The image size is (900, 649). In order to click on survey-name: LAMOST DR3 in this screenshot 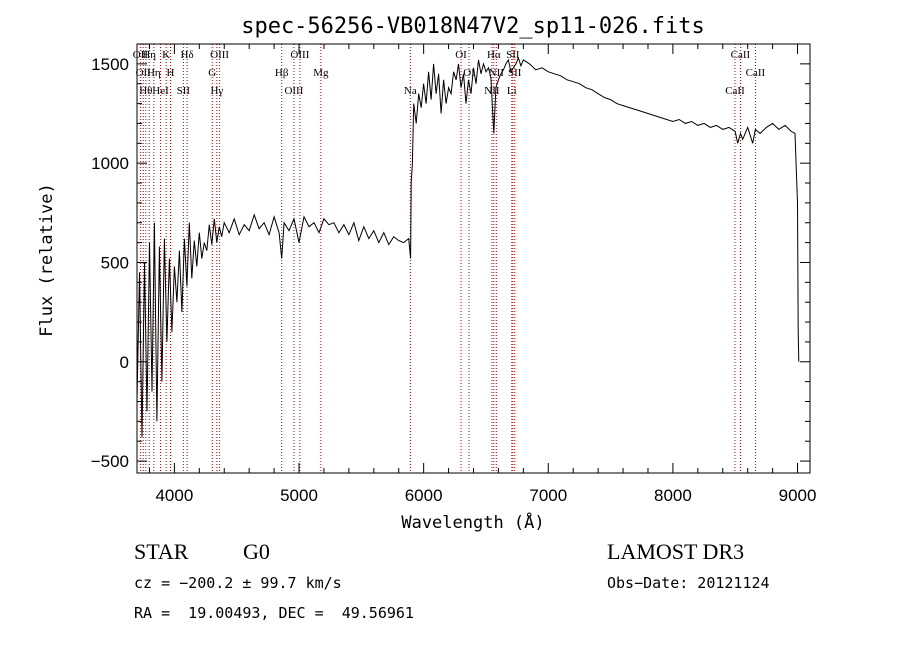, I will do `click(676, 551)`.